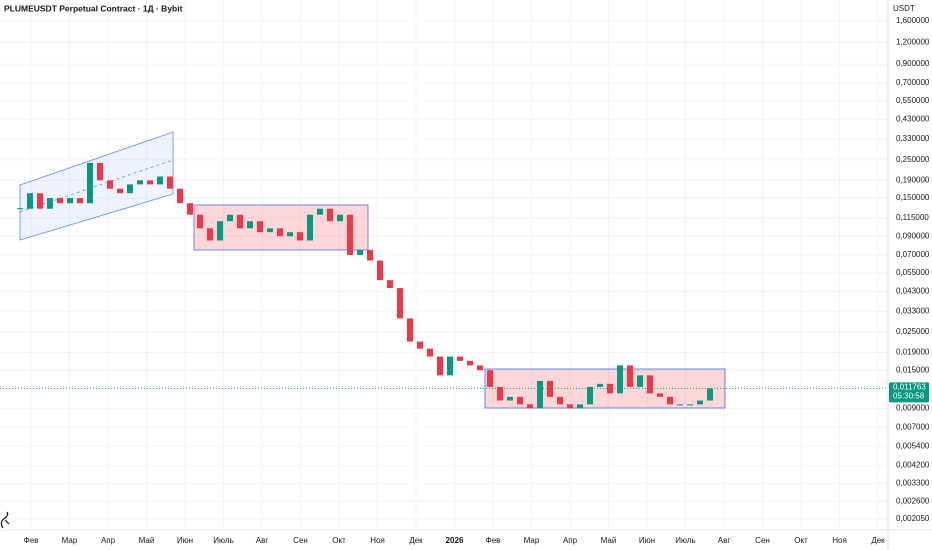  What do you see at coordinates (913, 483) in the screenshot?
I see `y-tick-label: 0,003300` at bounding box center [913, 483].